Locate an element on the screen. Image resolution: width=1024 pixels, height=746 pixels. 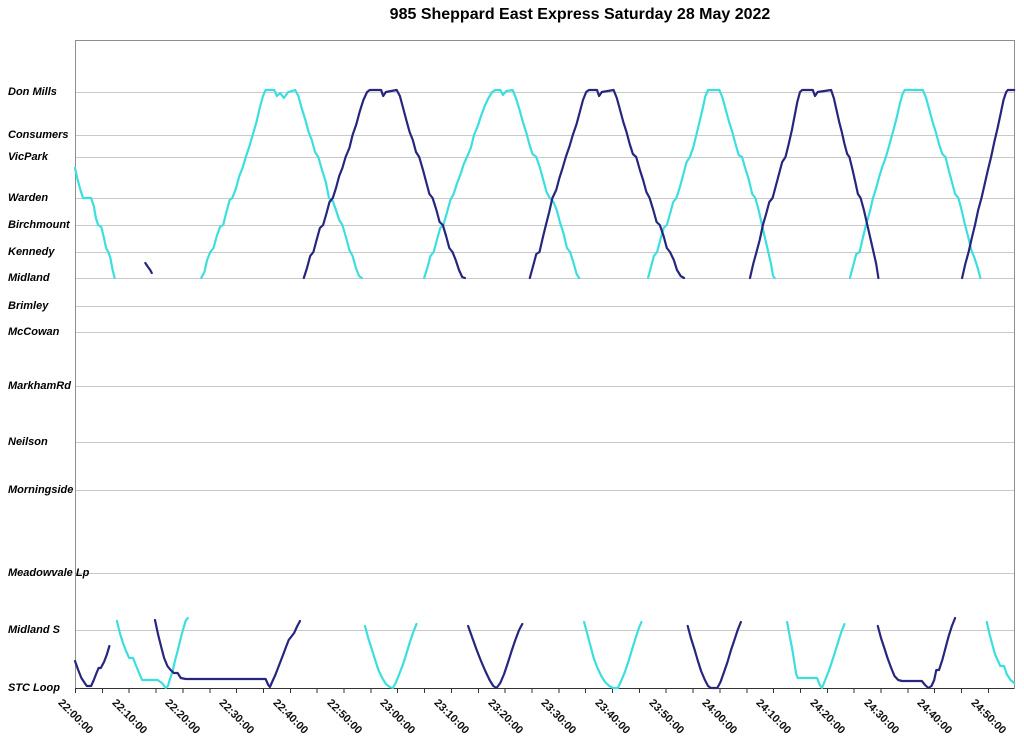
y-axis-label-markhamrd: MarkhamRd is located at coordinates (39, 386).